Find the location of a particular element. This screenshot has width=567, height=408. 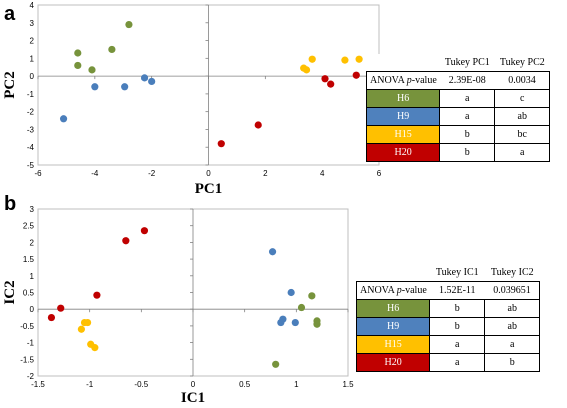

table-row: H20 b a is located at coordinates (458, 152).